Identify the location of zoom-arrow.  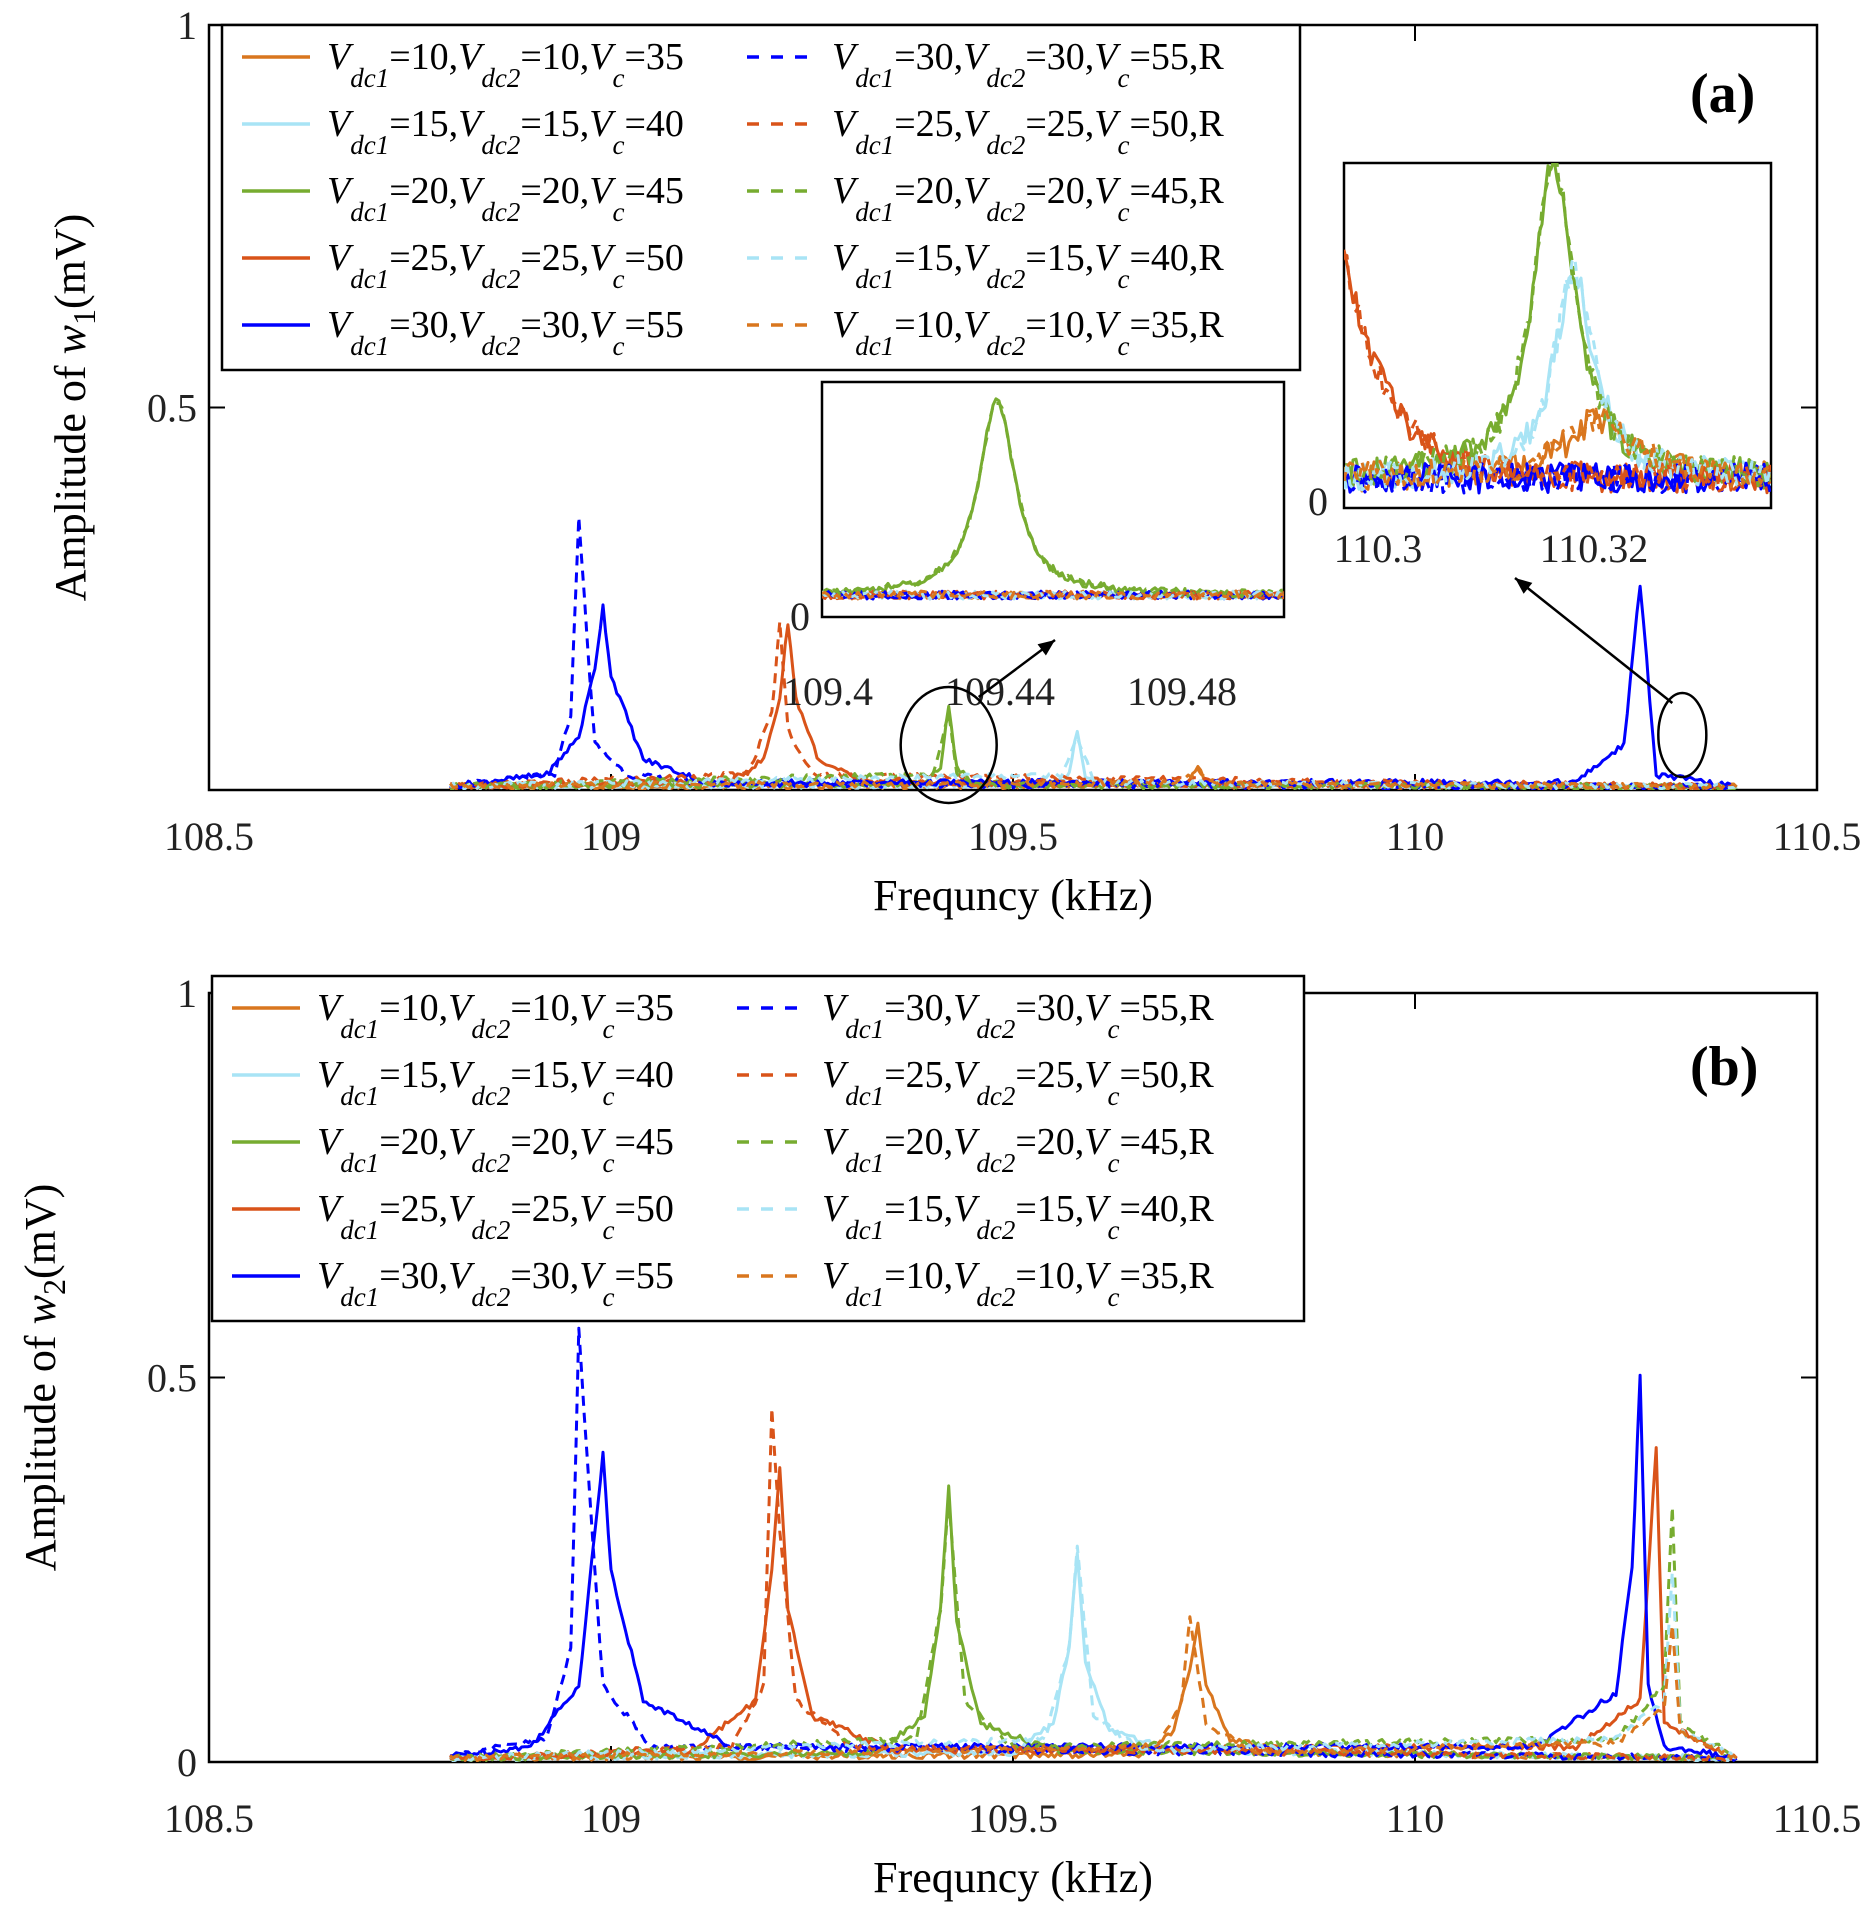
(1594, 640).